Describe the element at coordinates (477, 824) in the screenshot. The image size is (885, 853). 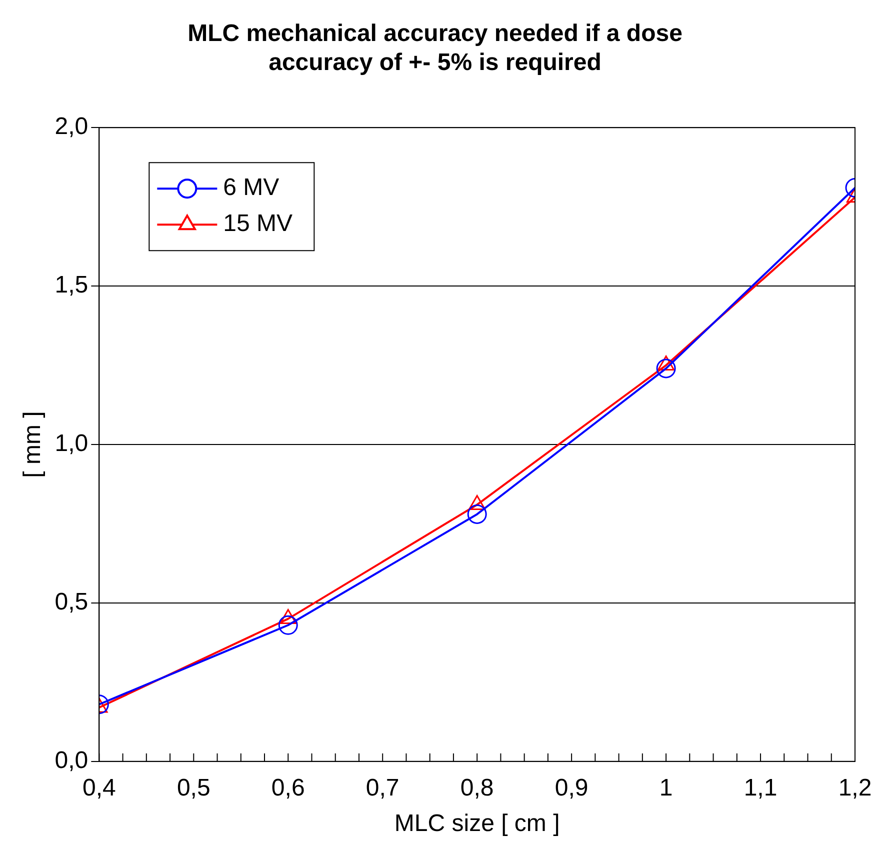
I see `x-axis-title: MLC size [ cm ]` at that location.